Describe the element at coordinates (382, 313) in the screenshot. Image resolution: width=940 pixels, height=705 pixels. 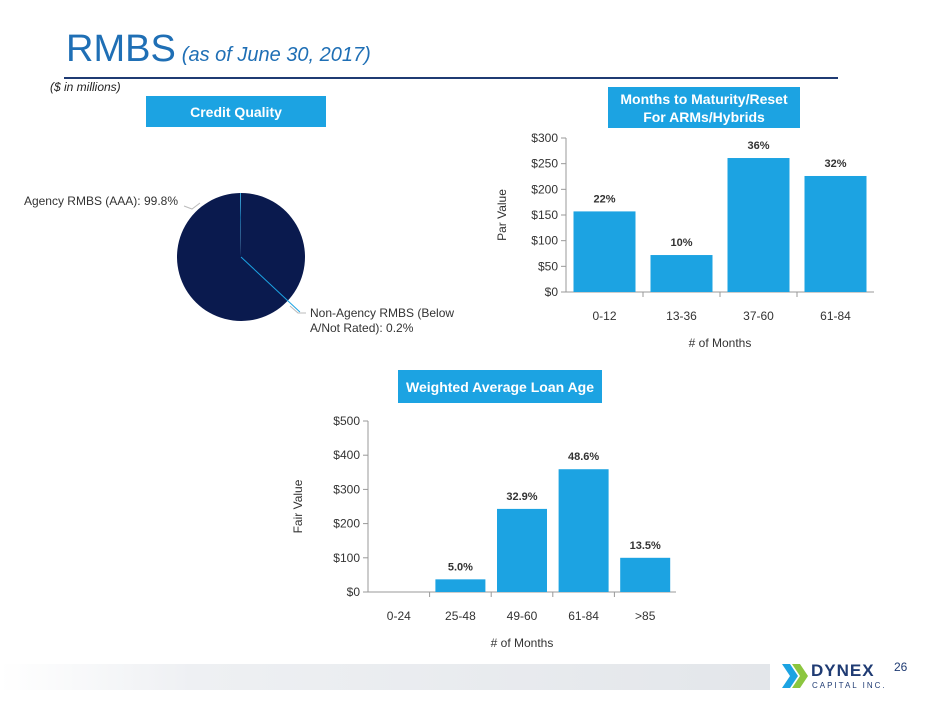
I see `pie-label: Non-Agency RMBS (Below` at that location.